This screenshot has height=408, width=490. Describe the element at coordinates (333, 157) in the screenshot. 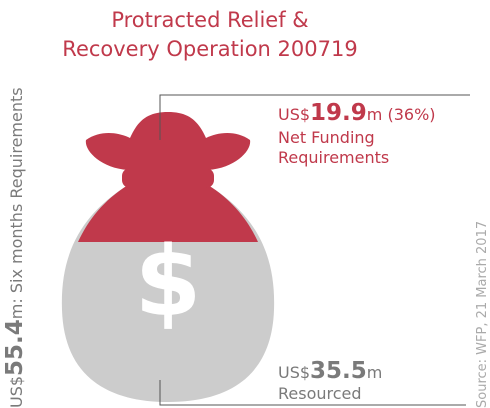

I see `net-funding-label: Requirements` at that location.